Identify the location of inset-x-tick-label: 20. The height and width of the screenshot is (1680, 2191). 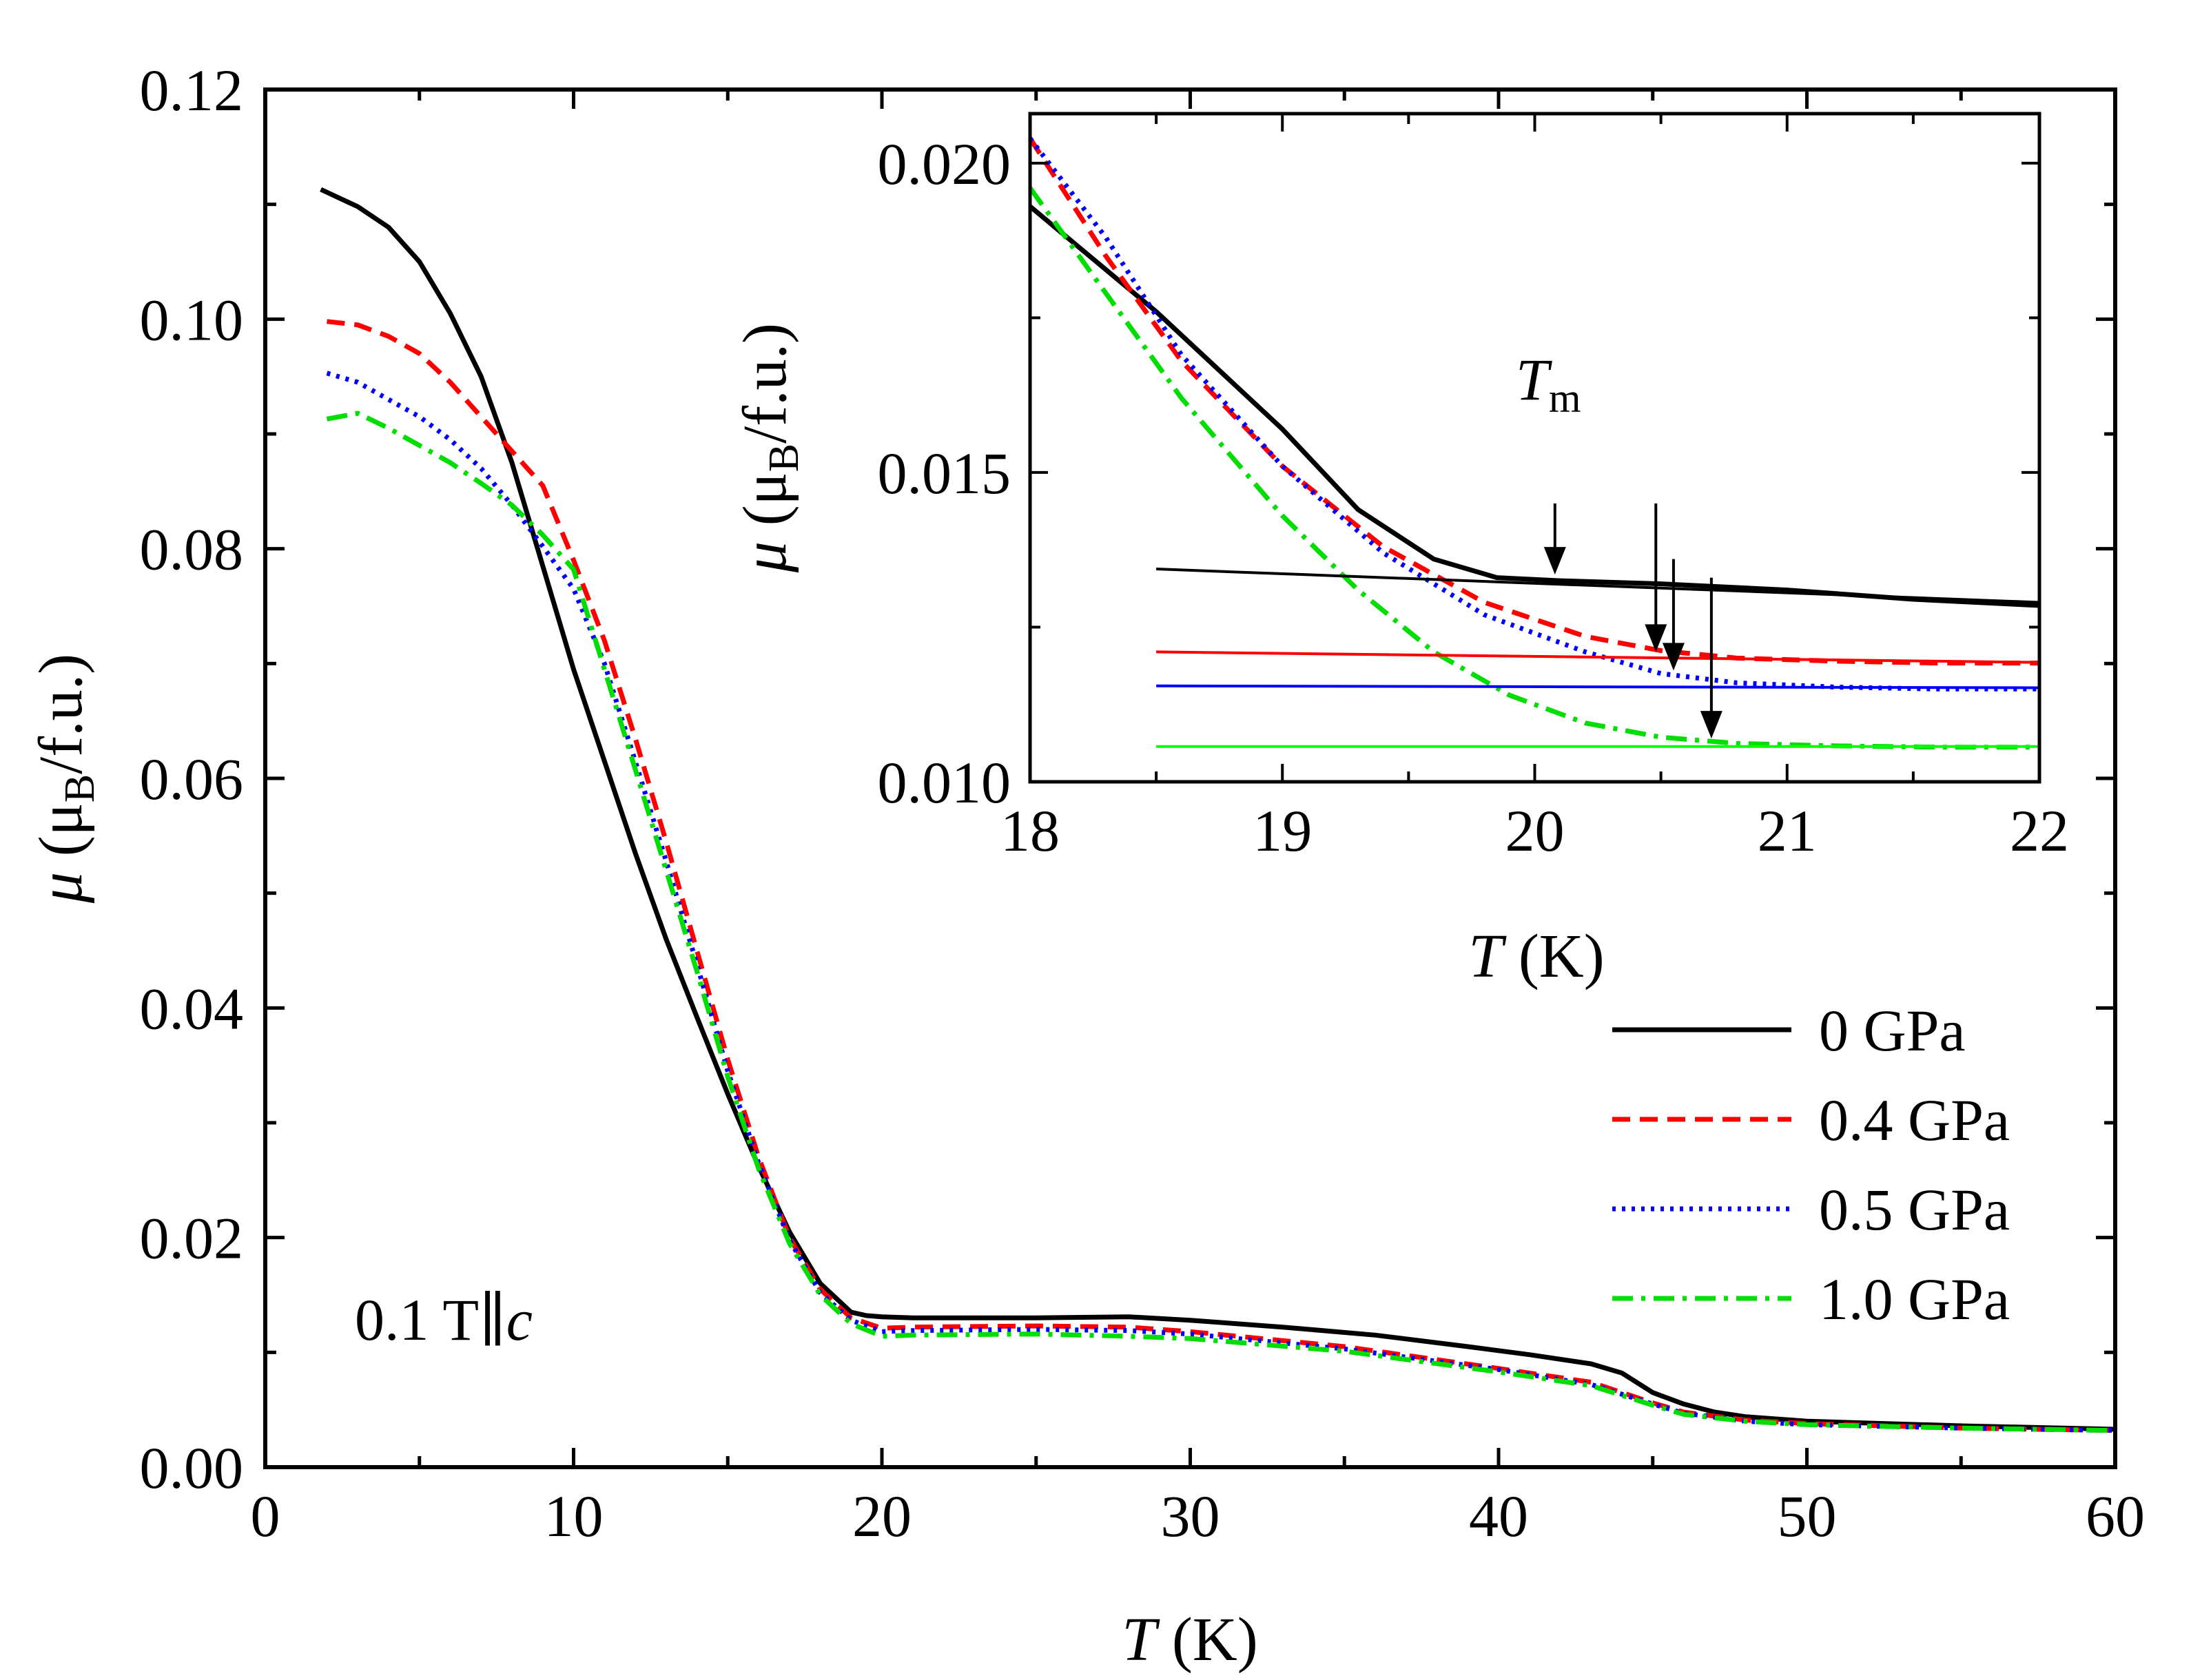
(1535, 831).